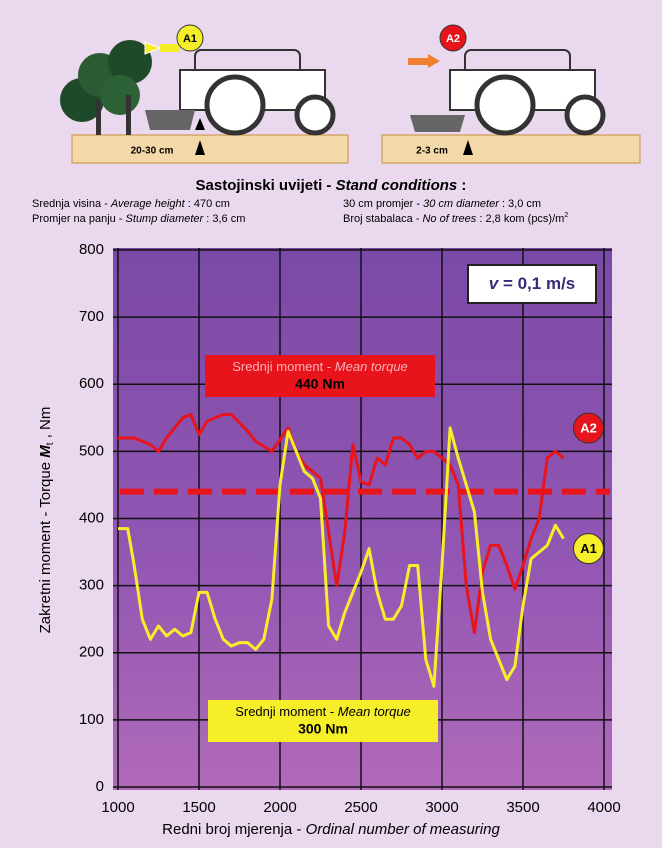  I want to click on x-tick-label: 2000, so click(279, 807).